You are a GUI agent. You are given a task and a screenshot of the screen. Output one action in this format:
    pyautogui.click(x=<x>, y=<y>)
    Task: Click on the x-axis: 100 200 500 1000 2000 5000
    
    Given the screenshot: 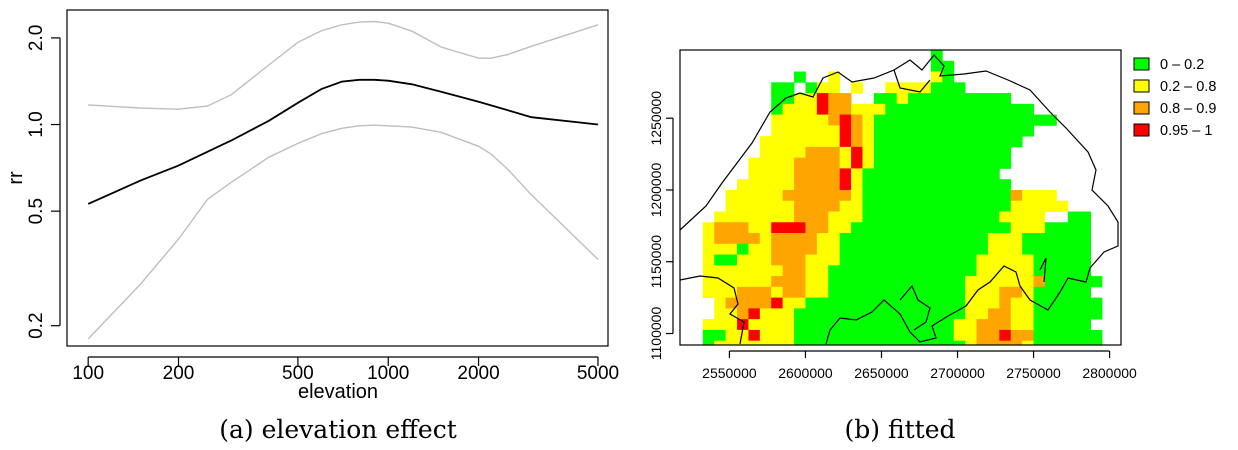 What is the action you would take?
    pyautogui.click(x=345, y=370)
    